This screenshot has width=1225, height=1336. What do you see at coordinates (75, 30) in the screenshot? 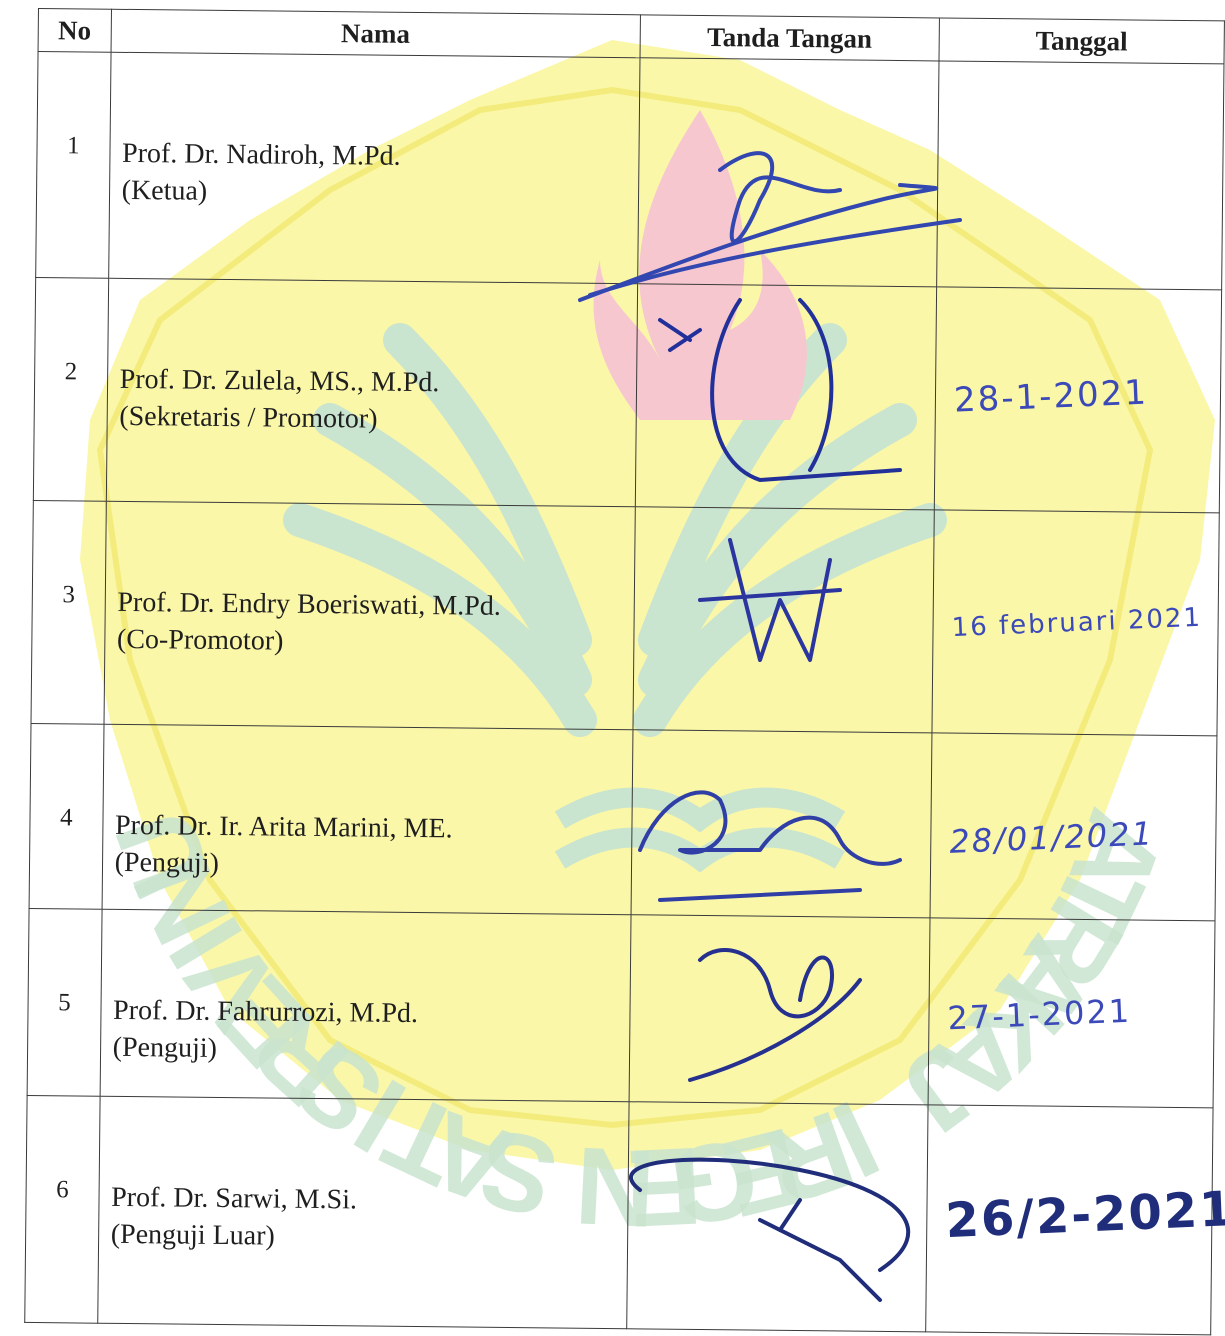
I see `header-no: No` at bounding box center [75, 30].